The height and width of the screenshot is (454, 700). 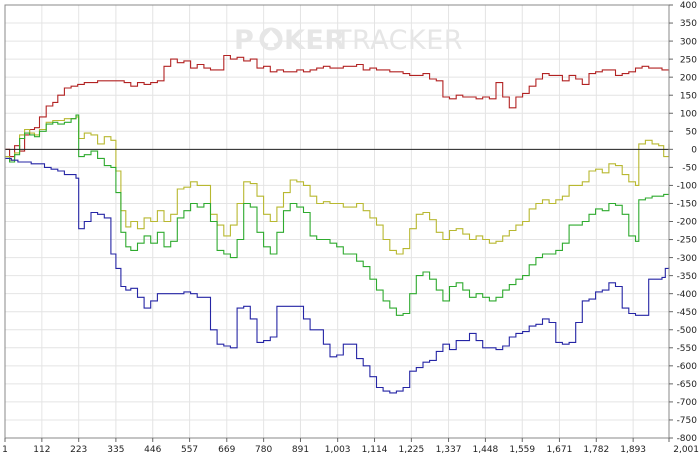 What do you see at coordinates (633, 449) in the screenshot?
I see `x-tick-label: 1,893` at bounding box center [633, 449].